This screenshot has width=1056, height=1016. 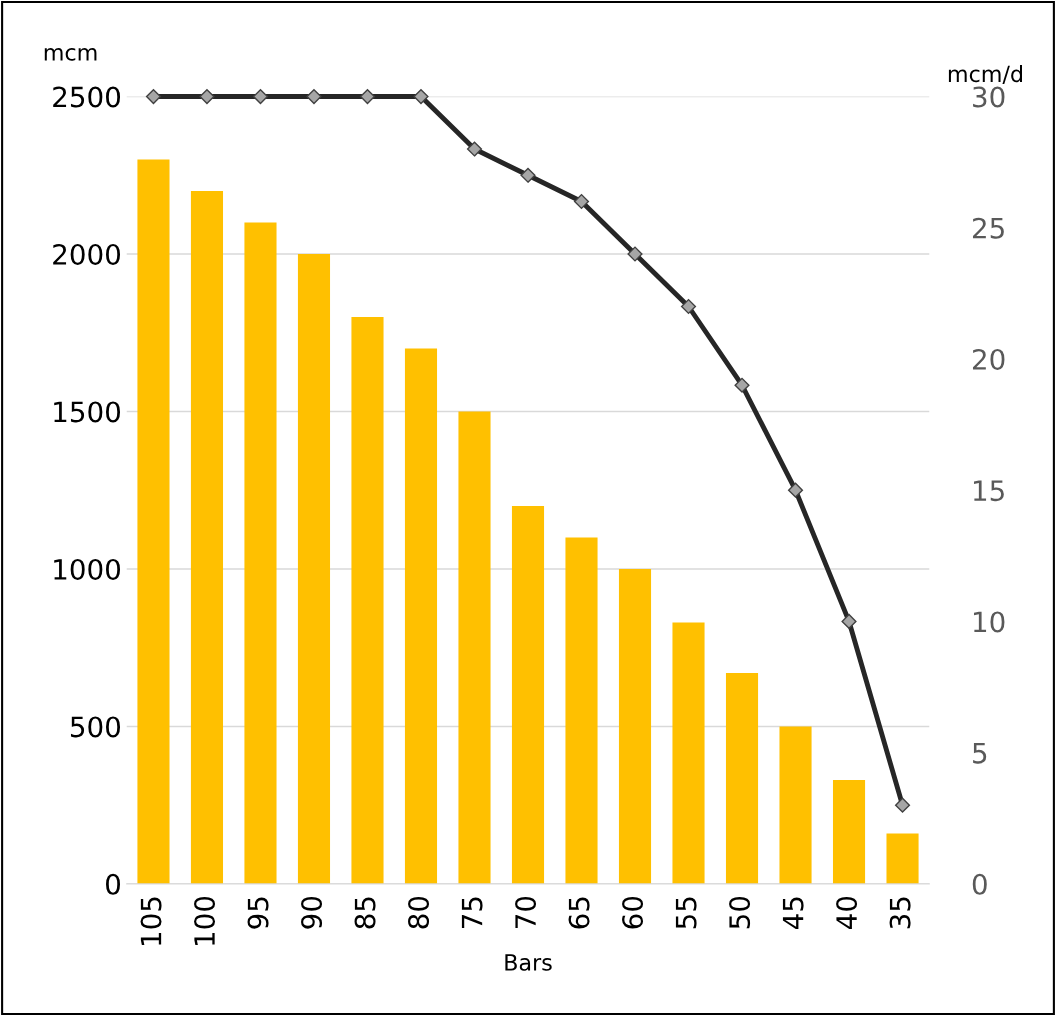 What do you see at coordinates (989, 97) in the screenshot?
I see `y2-tick-label: 30` at bounding box center [989, 97].